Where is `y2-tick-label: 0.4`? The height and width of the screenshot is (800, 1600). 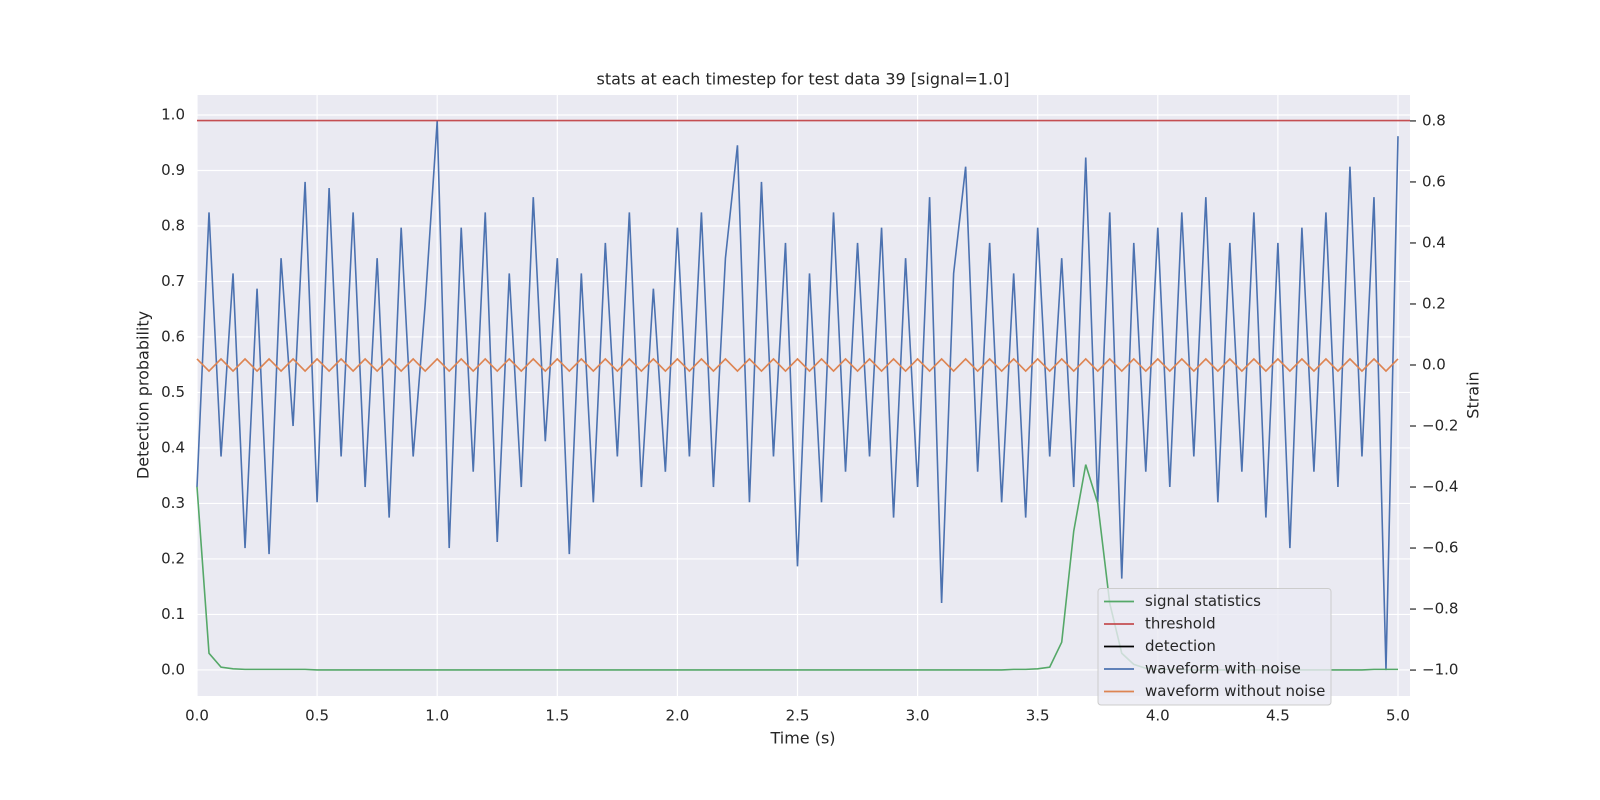
y2-tick-label: 0.4 is located at coordinates (1434, 242).